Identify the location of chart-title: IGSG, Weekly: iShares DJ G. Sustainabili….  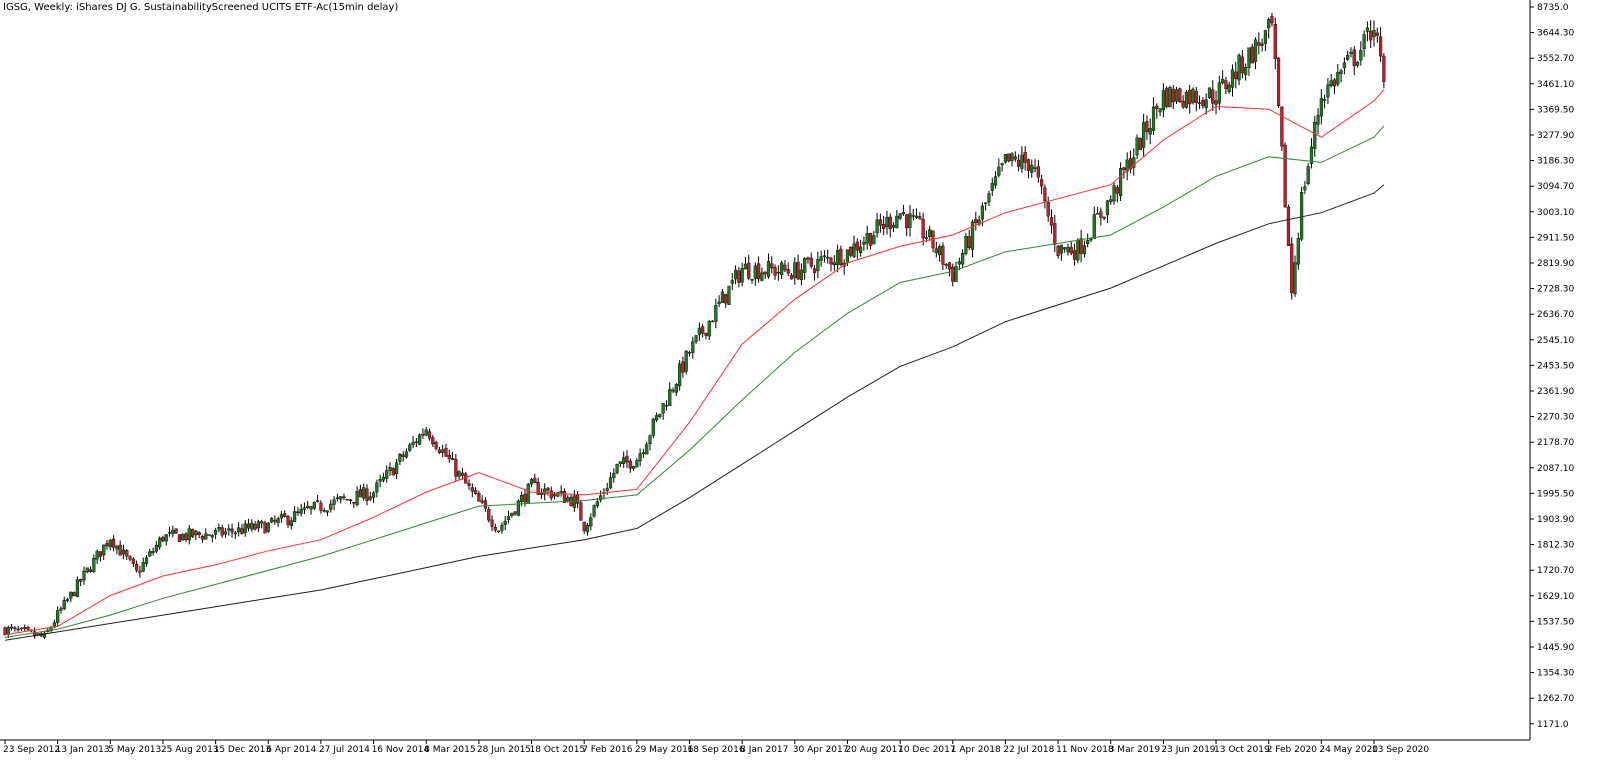
(201, 7).